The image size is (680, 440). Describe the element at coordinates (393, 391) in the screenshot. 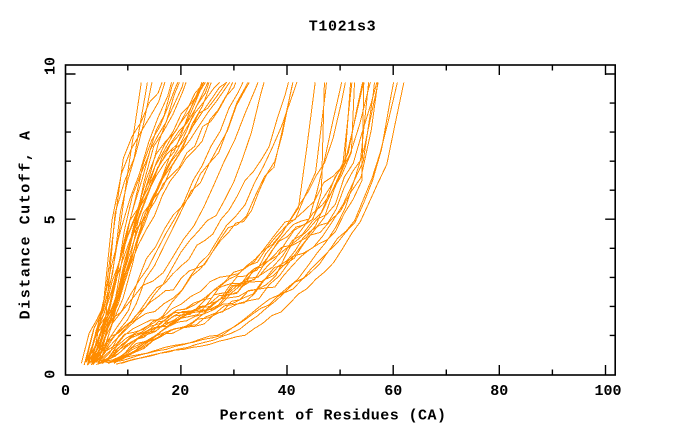

I see `svg-text: 60` at that location.